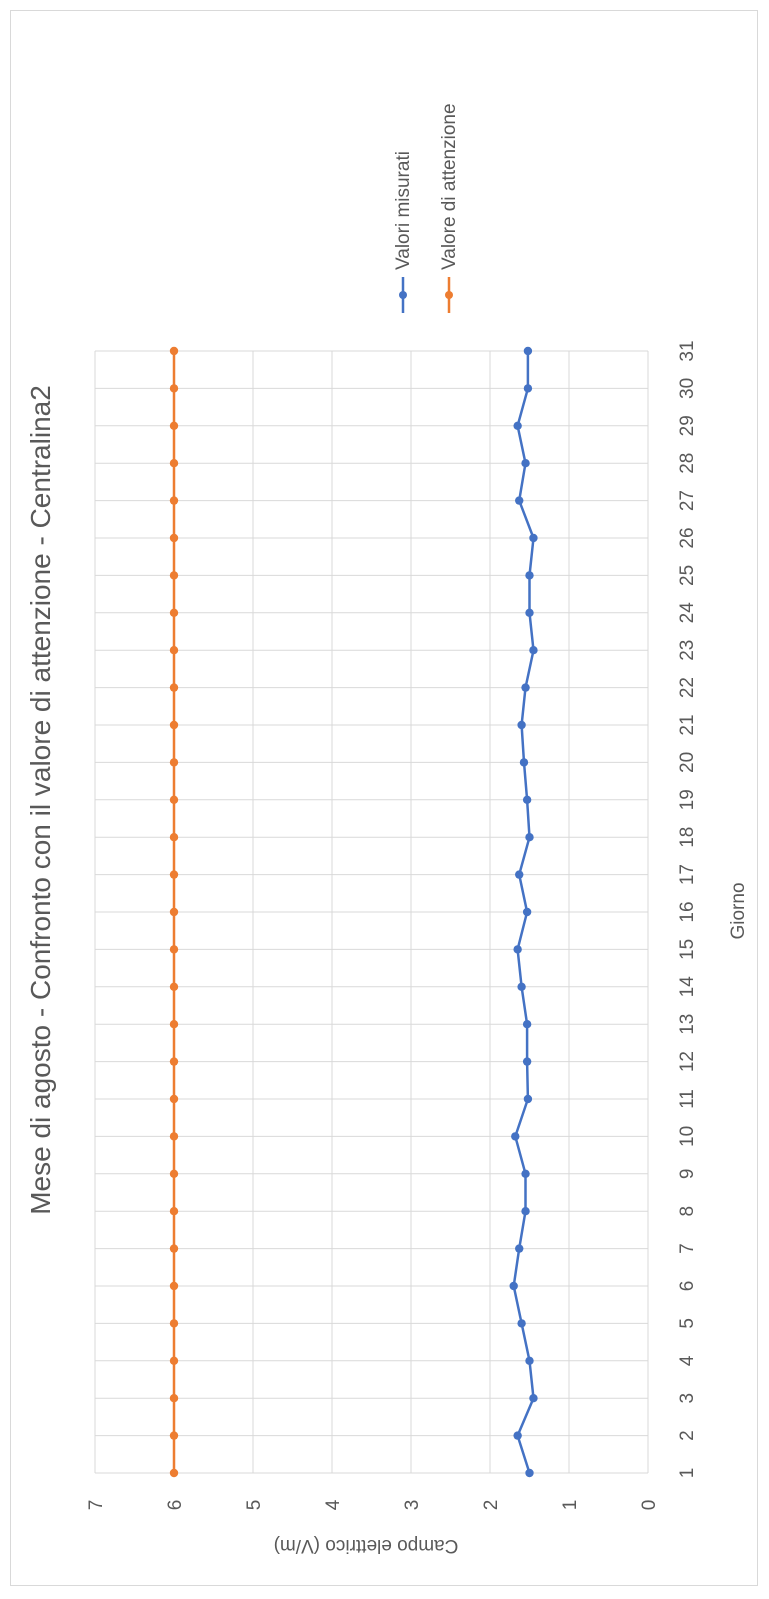 The width and height of the screenshot is (769, 1599). Describe the element at coordinates (491, 1505) in the screenshot. I see `value-tick-label: 2` at that location.